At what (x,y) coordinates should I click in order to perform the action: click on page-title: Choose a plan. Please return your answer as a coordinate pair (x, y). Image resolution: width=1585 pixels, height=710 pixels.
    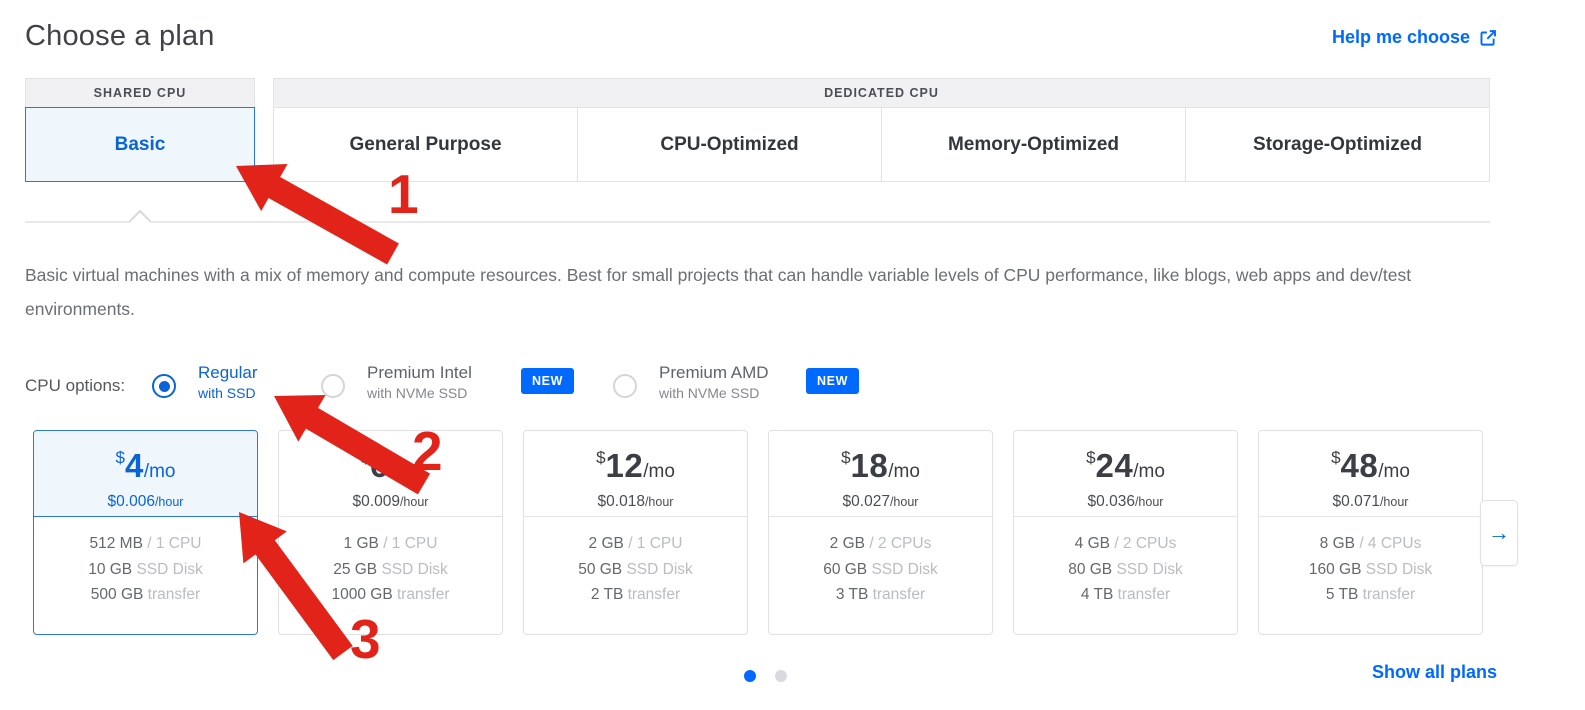
    Looking at the image, I should click on (120, 36).